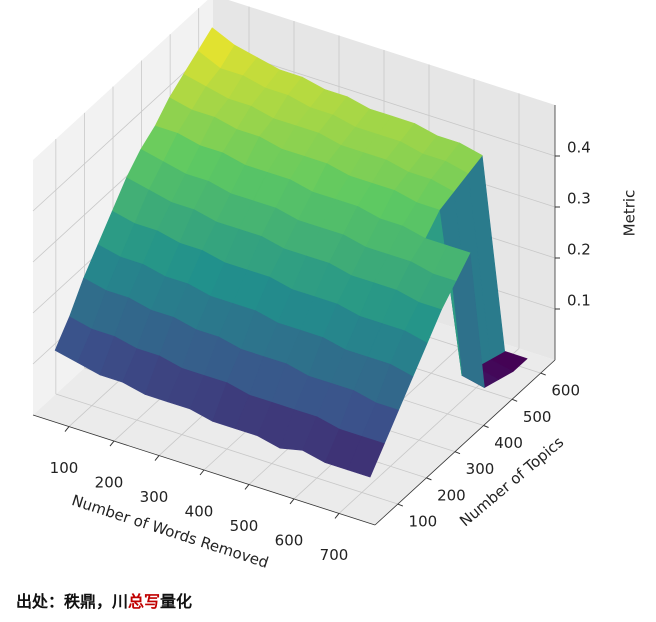 This screenshot has width=656, height=622. I want to click on y-tick-label: 100, so click(423, 522).